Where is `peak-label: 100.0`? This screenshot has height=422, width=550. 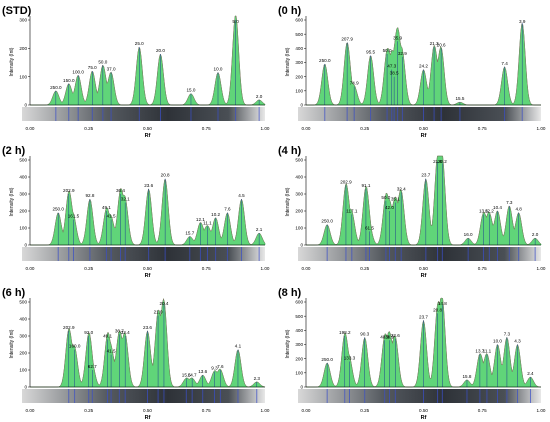 peak-label: 100.0 is located at coordinates (78, 71).